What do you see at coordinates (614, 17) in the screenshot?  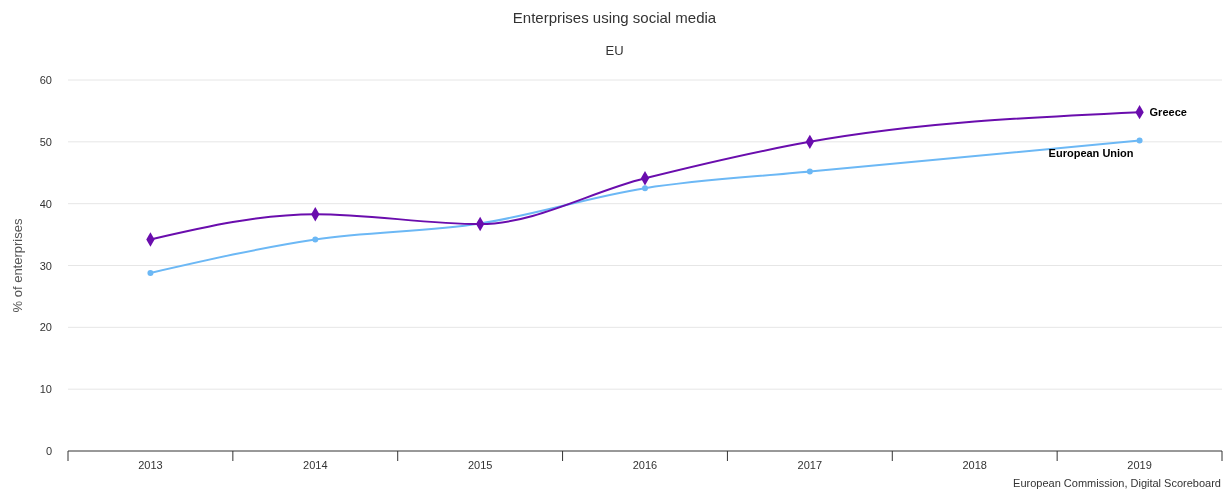 I see `chart-title: Enterprises using social media` at bounding box center [614, 17].